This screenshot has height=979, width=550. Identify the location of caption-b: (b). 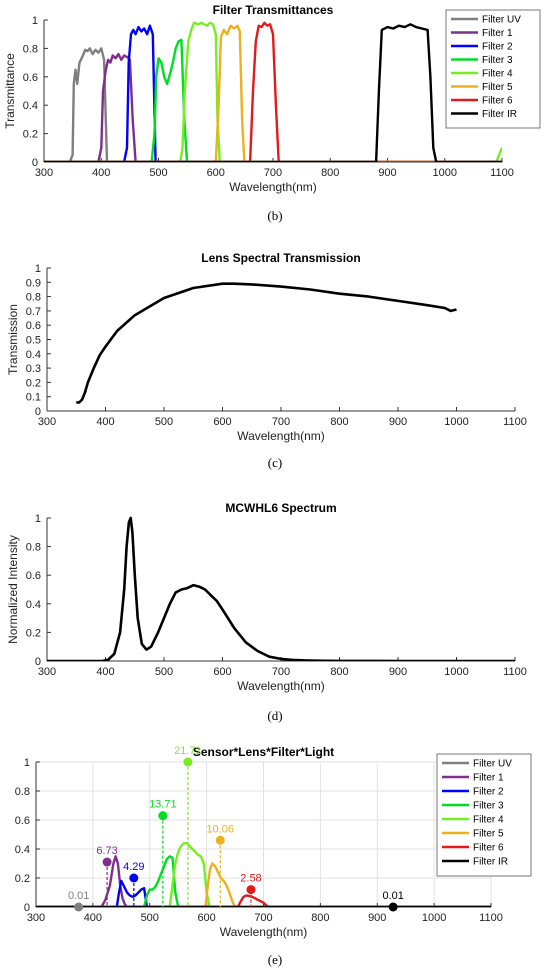
(275, 215).